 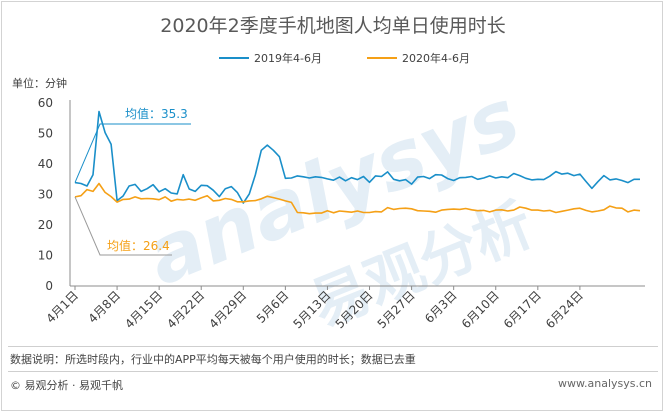 What do you see at coordinates (436, 58) in the screenshot?
I see `legend-label: 2020年4-6月` at bounding box center [436, 58].